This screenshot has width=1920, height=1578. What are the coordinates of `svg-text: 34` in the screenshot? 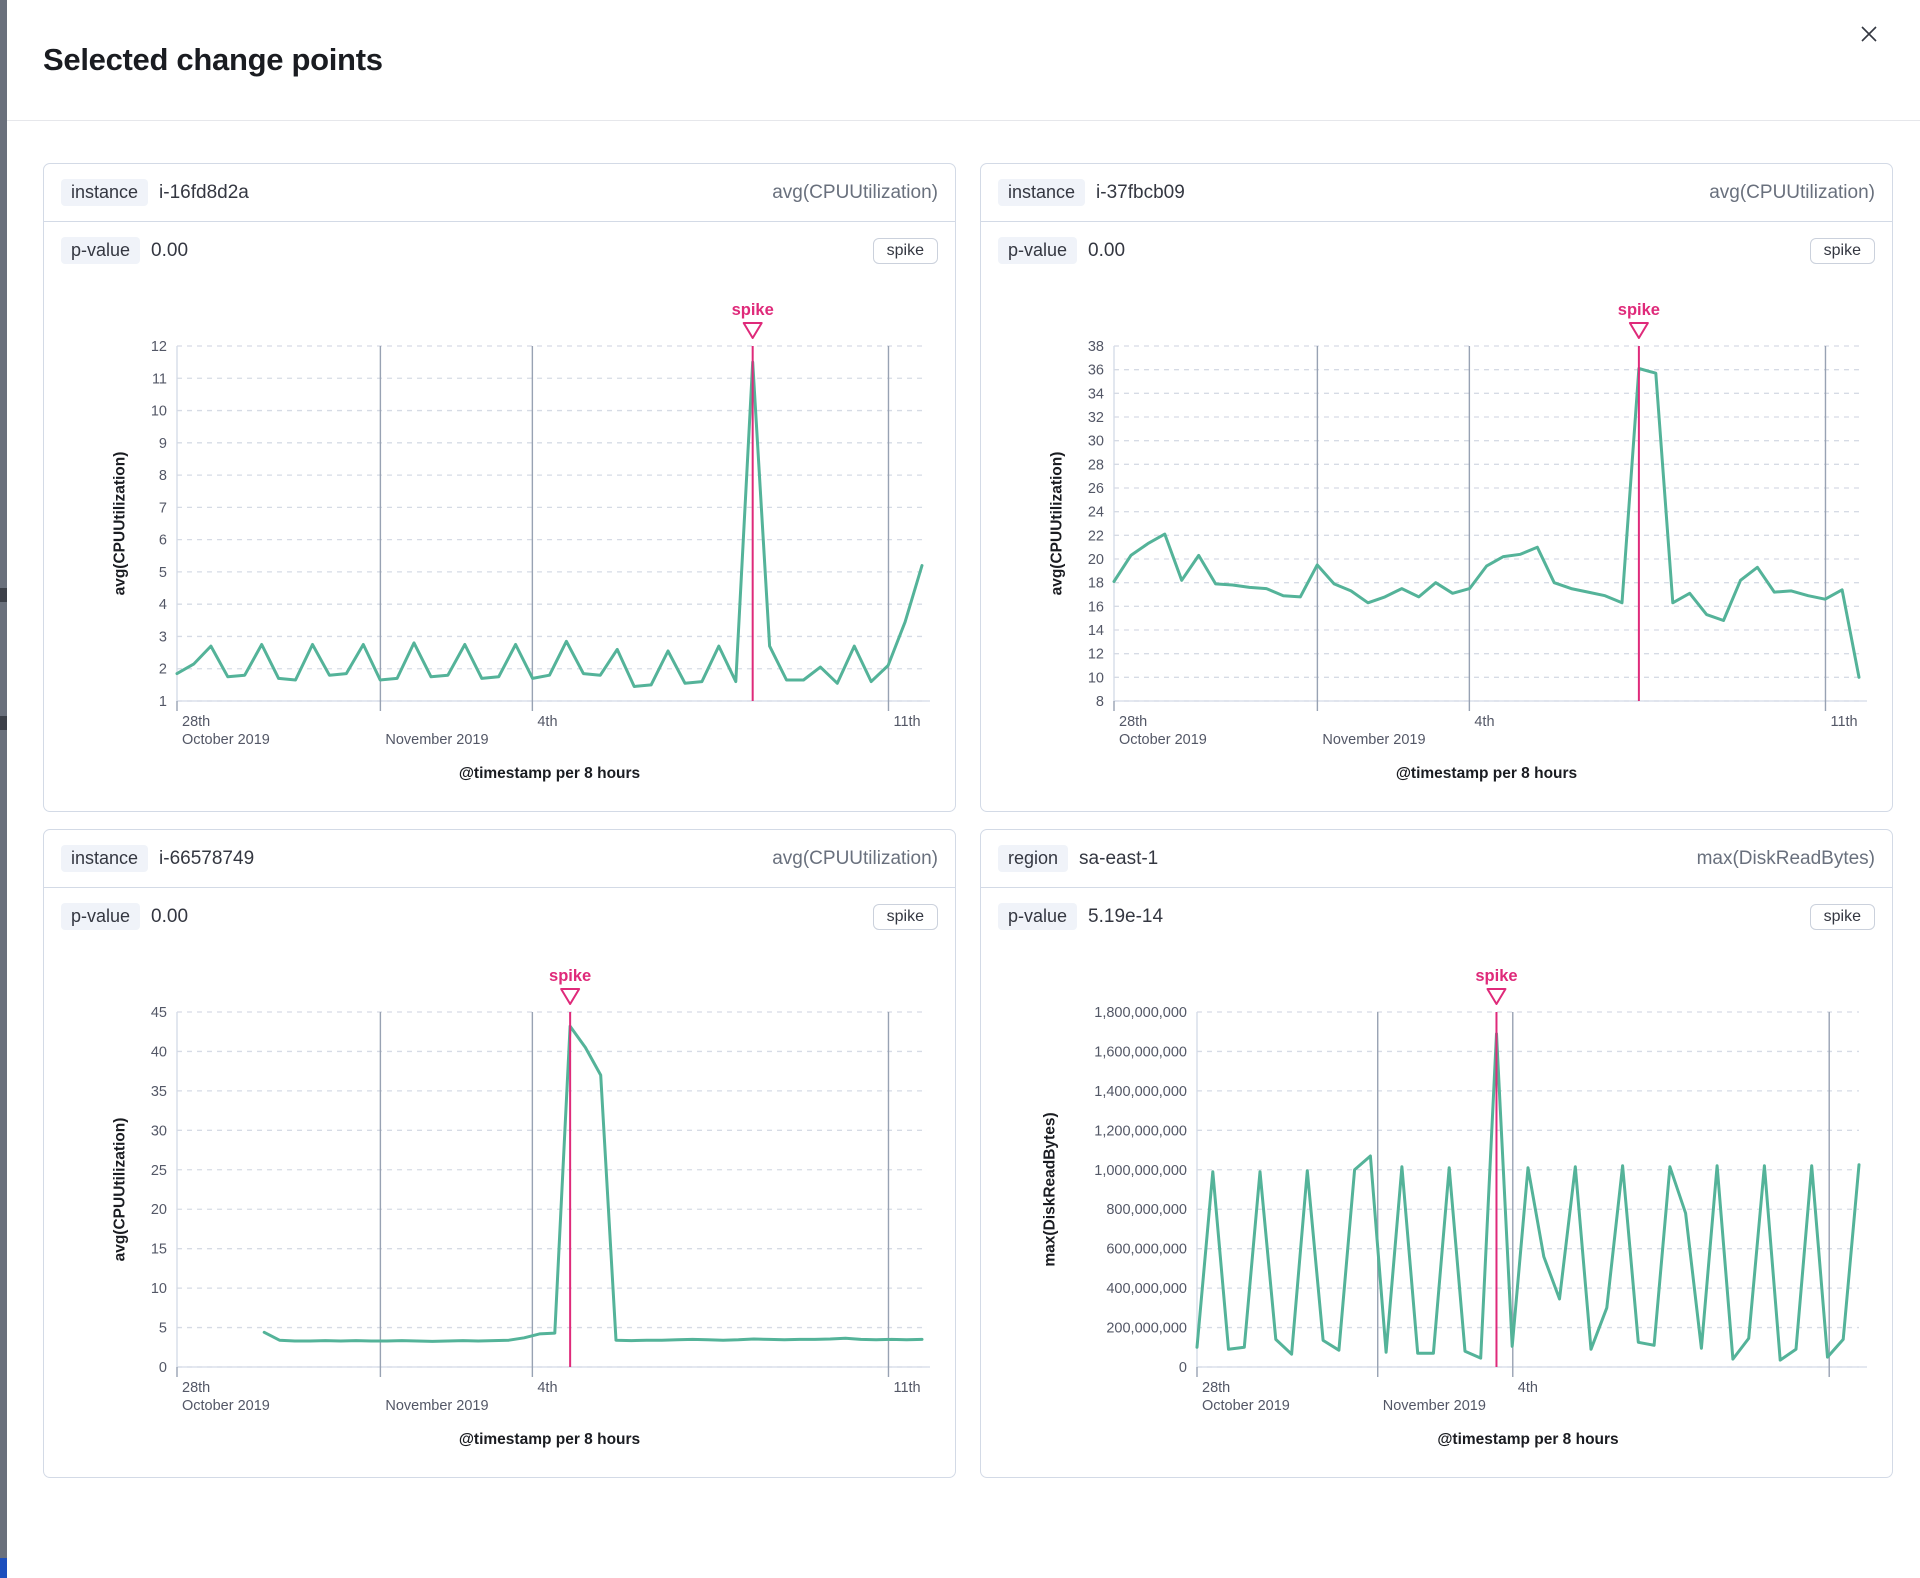 It's located at (1095, 394).